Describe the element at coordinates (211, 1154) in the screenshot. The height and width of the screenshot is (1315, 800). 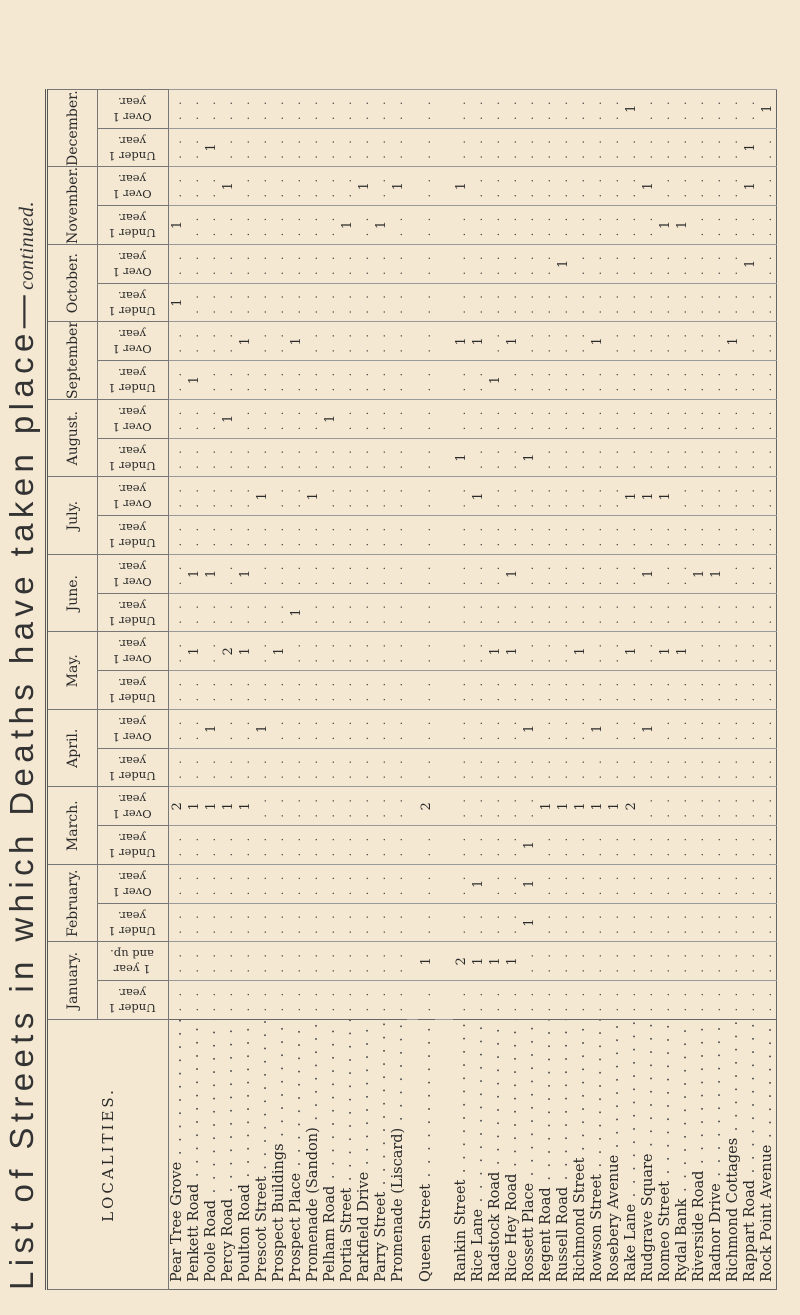
I see `locality-name: Poole Road` at that location.